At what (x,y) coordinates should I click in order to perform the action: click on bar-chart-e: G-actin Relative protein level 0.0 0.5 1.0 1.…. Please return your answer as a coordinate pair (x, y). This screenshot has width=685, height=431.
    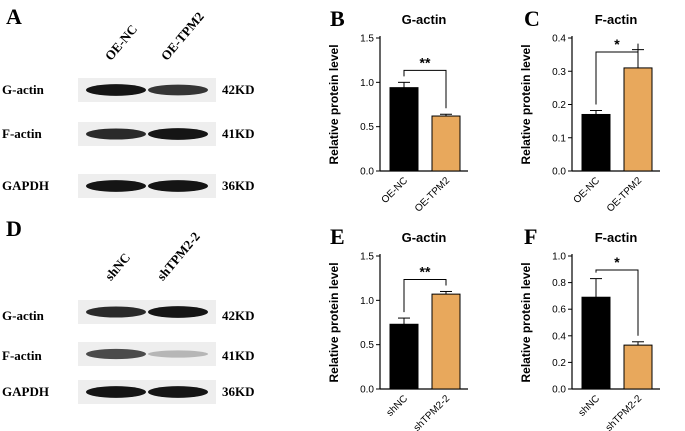
    Looking at the image, I should click on (397, 330).